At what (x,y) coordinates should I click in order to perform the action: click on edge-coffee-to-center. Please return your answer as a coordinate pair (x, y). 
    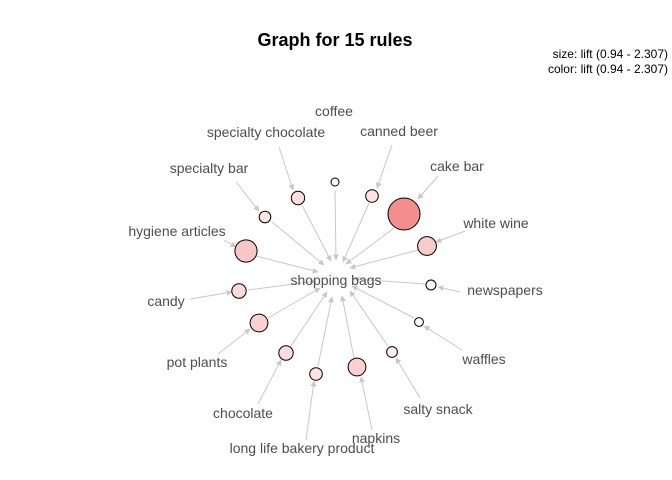
    Looking at the image, I should click on (335, 225).